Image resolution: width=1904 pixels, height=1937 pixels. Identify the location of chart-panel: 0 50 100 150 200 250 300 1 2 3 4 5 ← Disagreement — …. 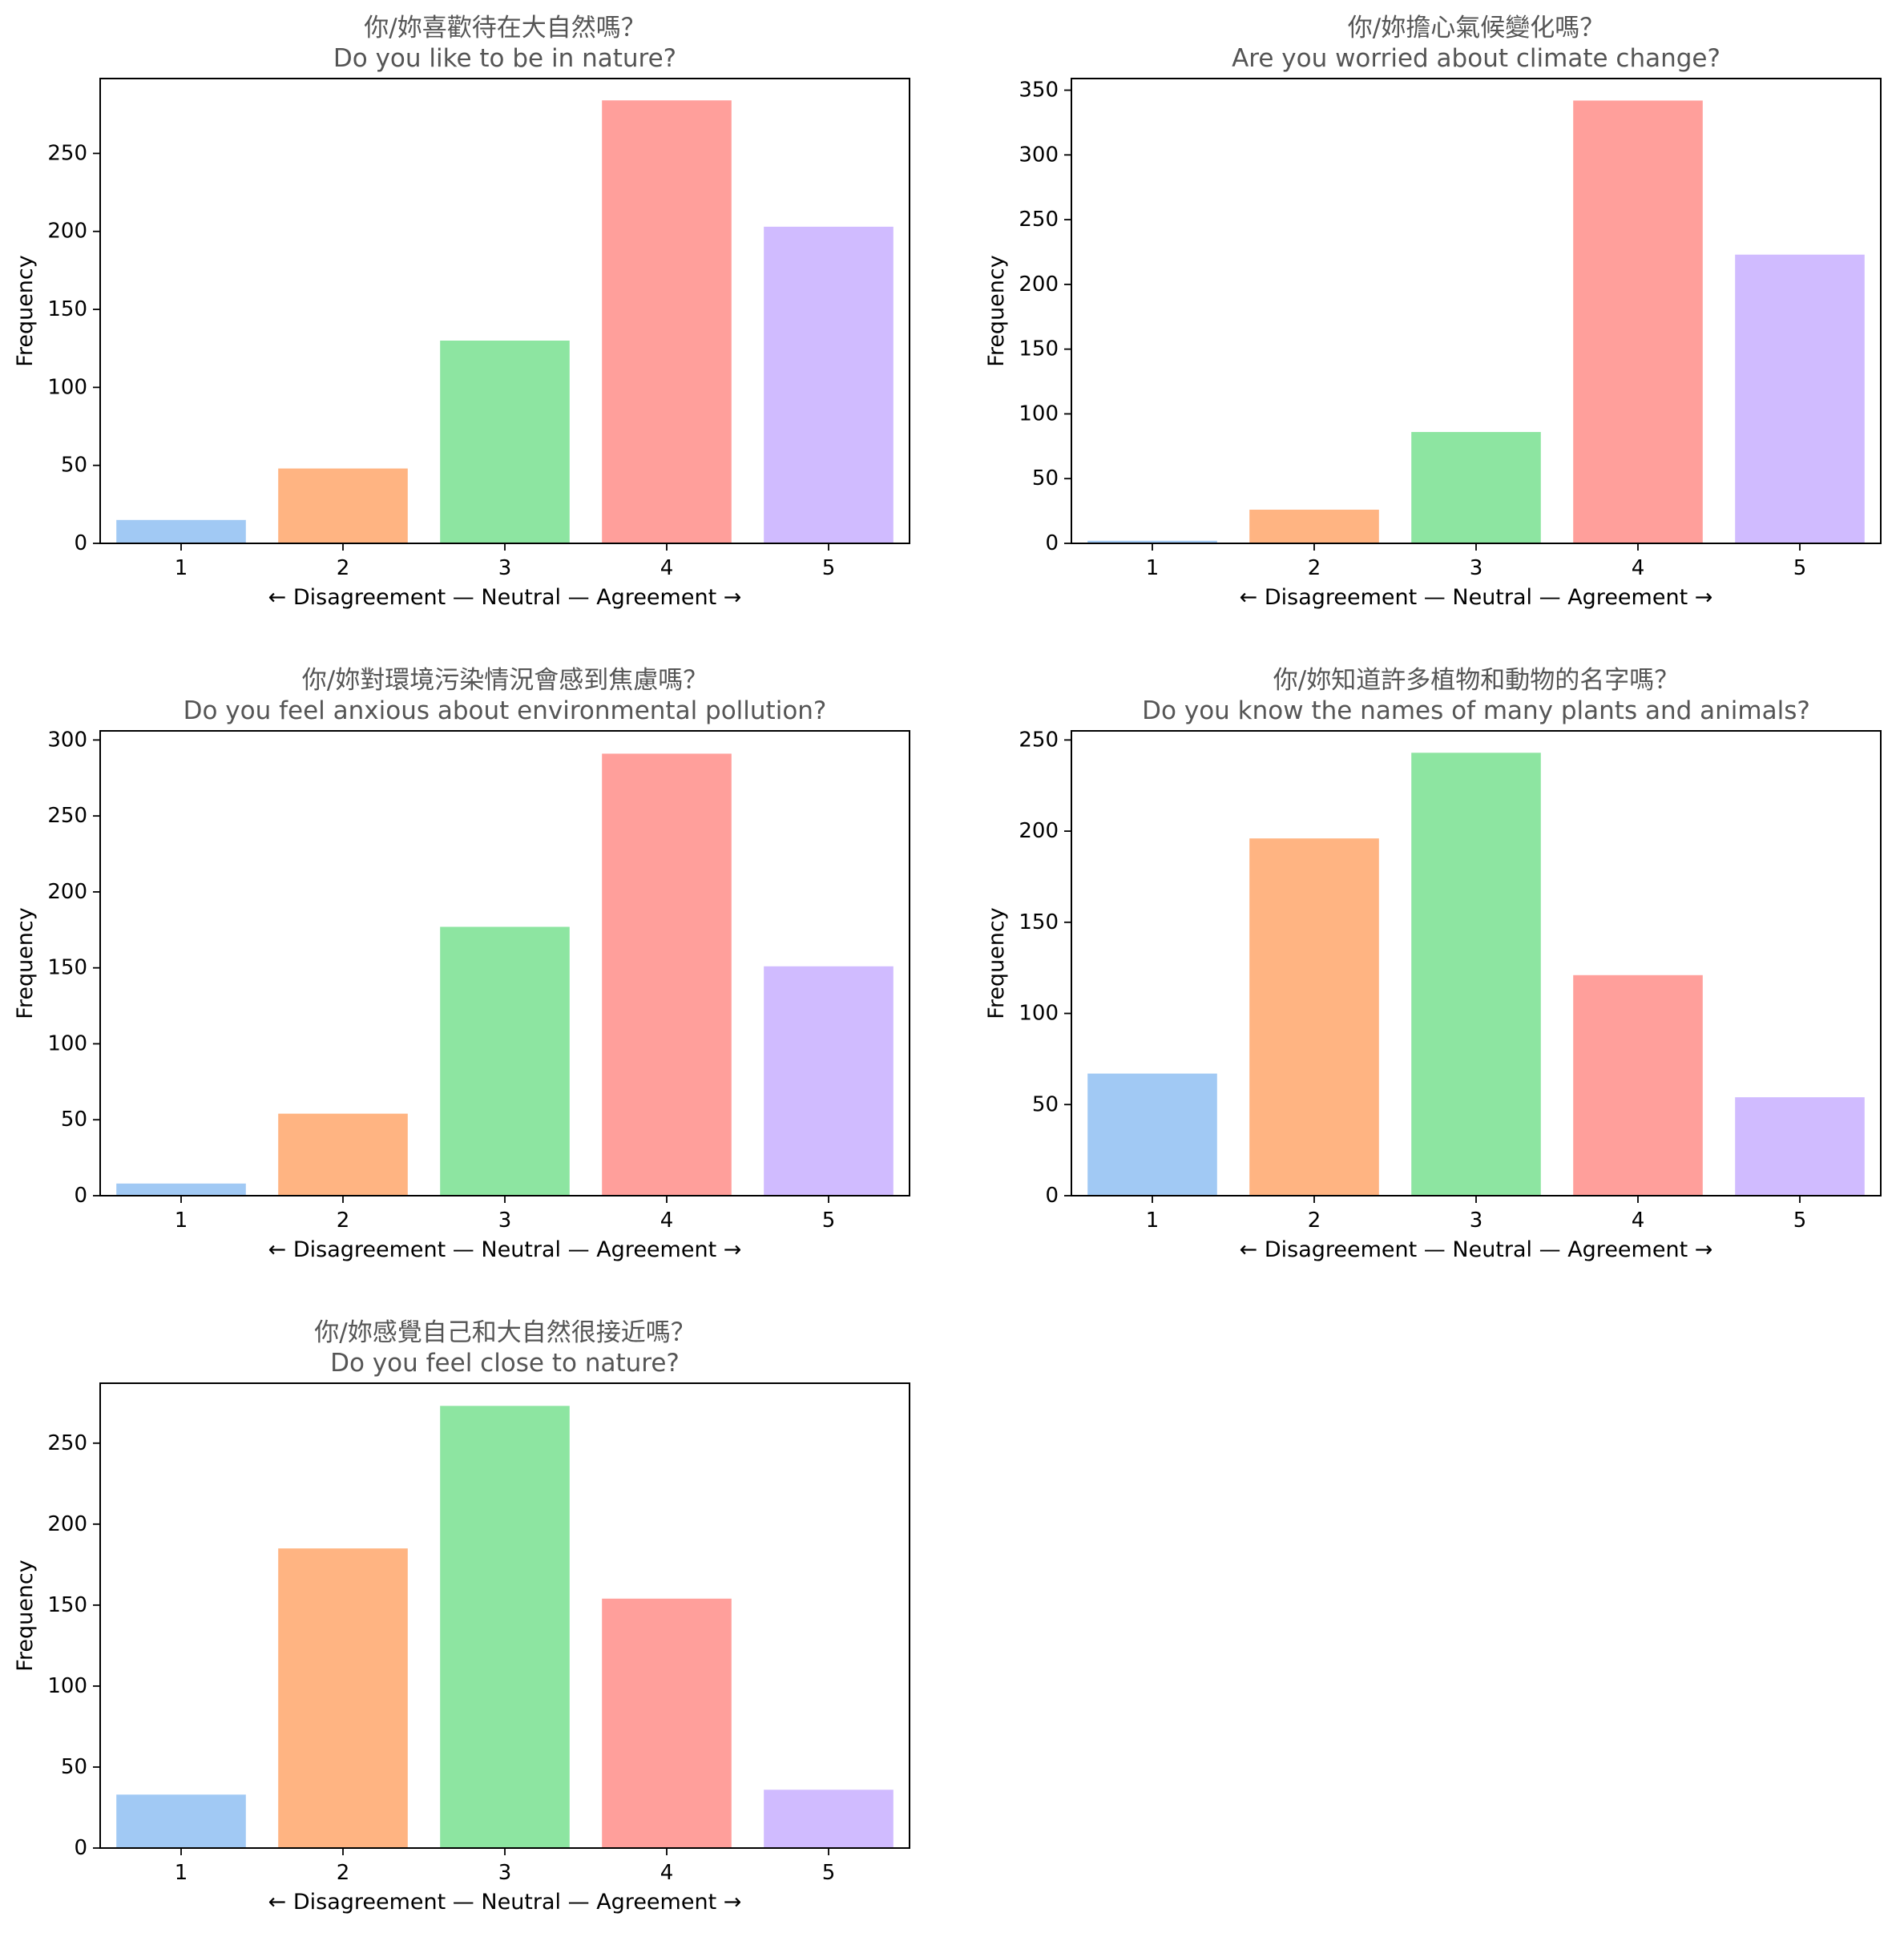
(461, 964).